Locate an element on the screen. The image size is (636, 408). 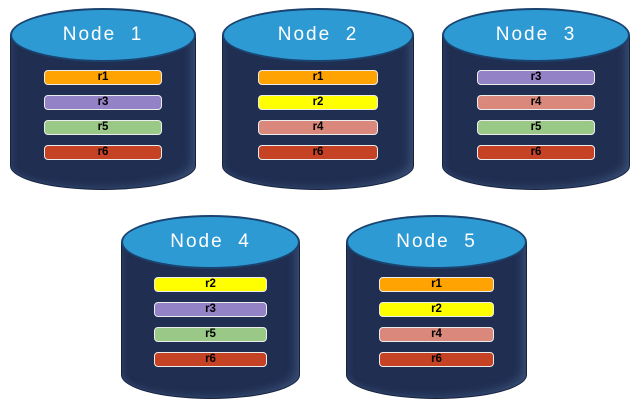
cylinder-top-ellipse: Node 2 is located at coordinates (318, 35).